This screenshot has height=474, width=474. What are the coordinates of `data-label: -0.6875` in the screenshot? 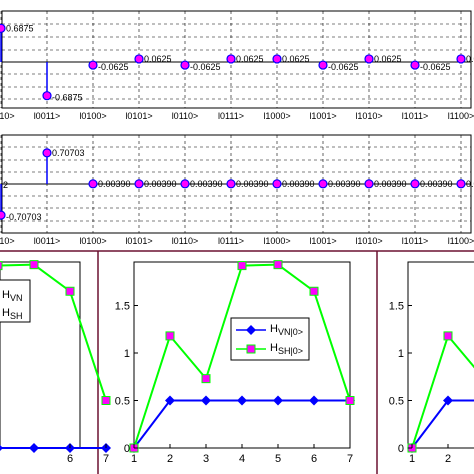 It's located at (67, 98).